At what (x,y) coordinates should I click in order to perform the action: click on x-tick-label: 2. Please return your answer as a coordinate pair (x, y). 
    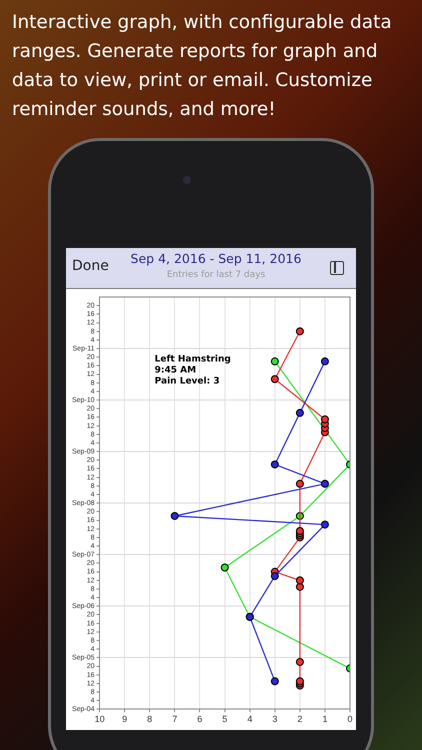
    Looking at the image, I should click on (299, 719).